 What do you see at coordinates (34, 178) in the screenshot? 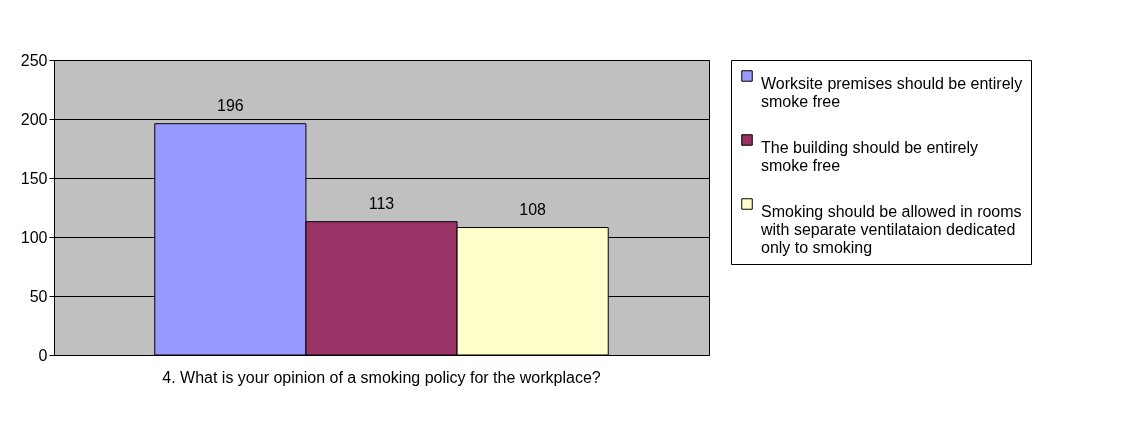
I see `y-tick-label: 150` at bounding box center [34, 178].